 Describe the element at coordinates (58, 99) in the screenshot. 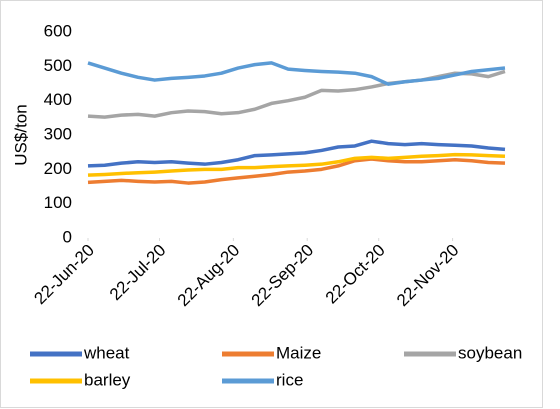

I see `y-tick-label: 400` at that location.